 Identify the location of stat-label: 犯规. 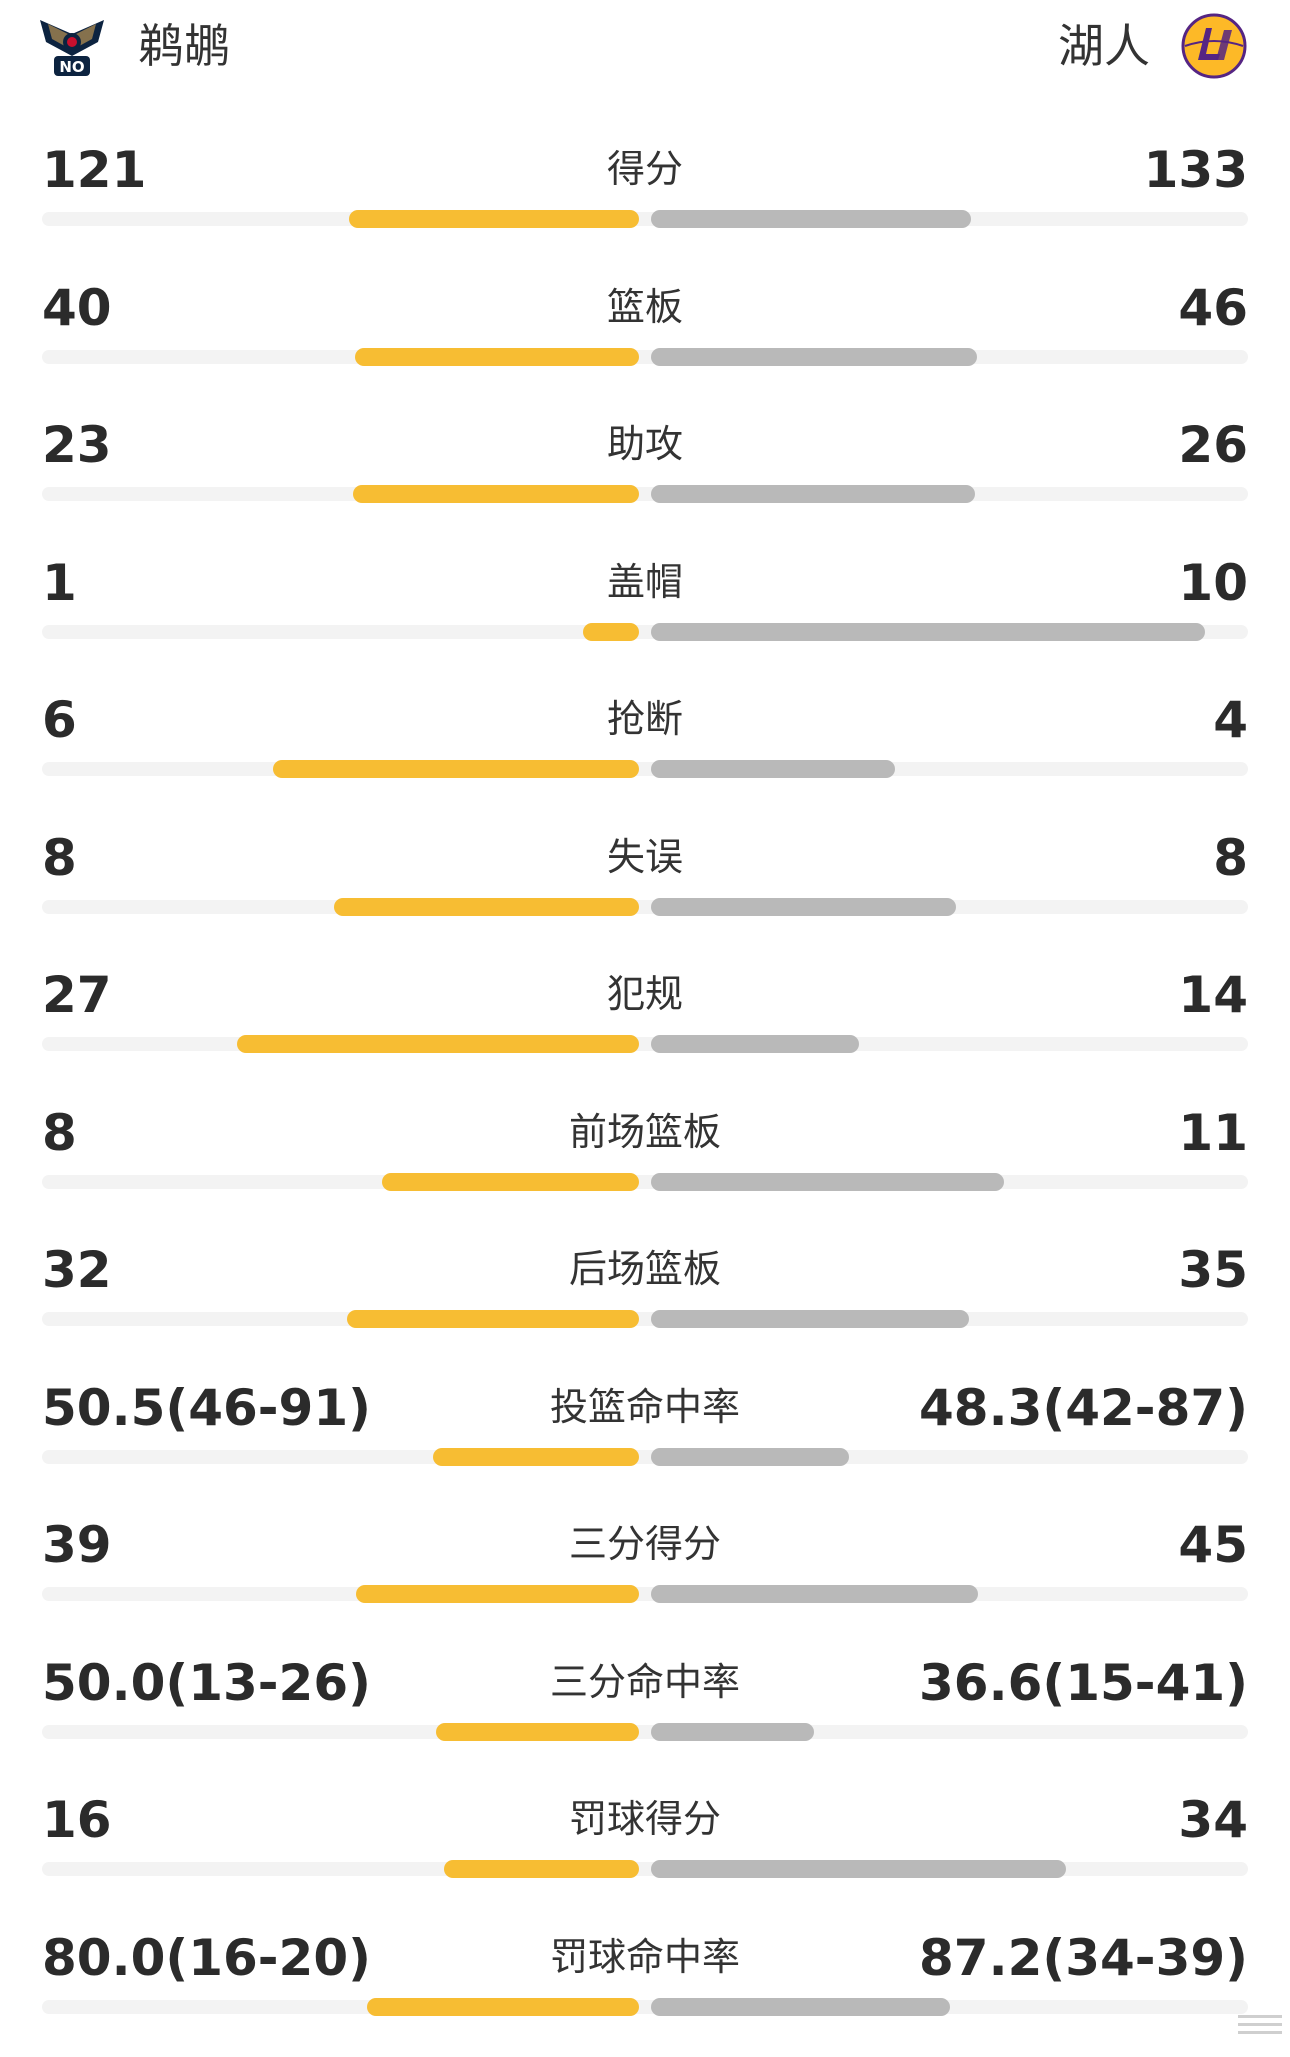
(645, 994).